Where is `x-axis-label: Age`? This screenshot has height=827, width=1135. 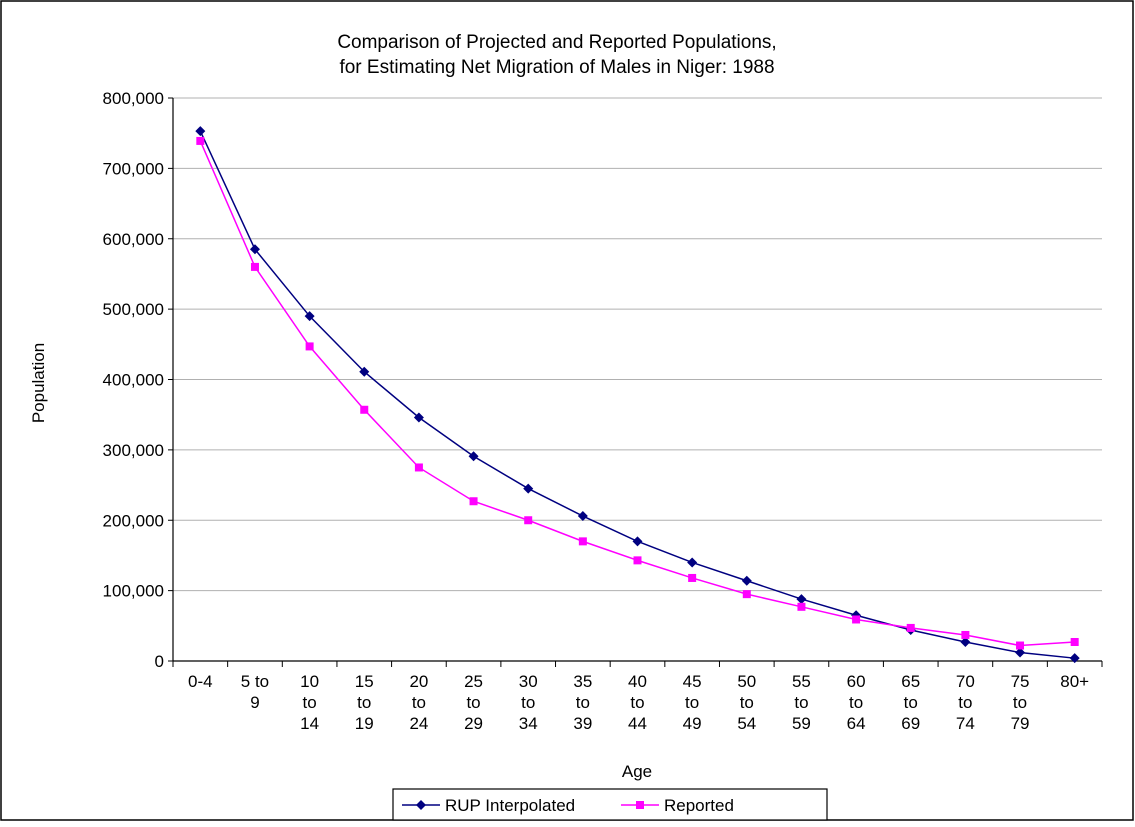 x-axis-label: Age is located at coordinates (637, 771).